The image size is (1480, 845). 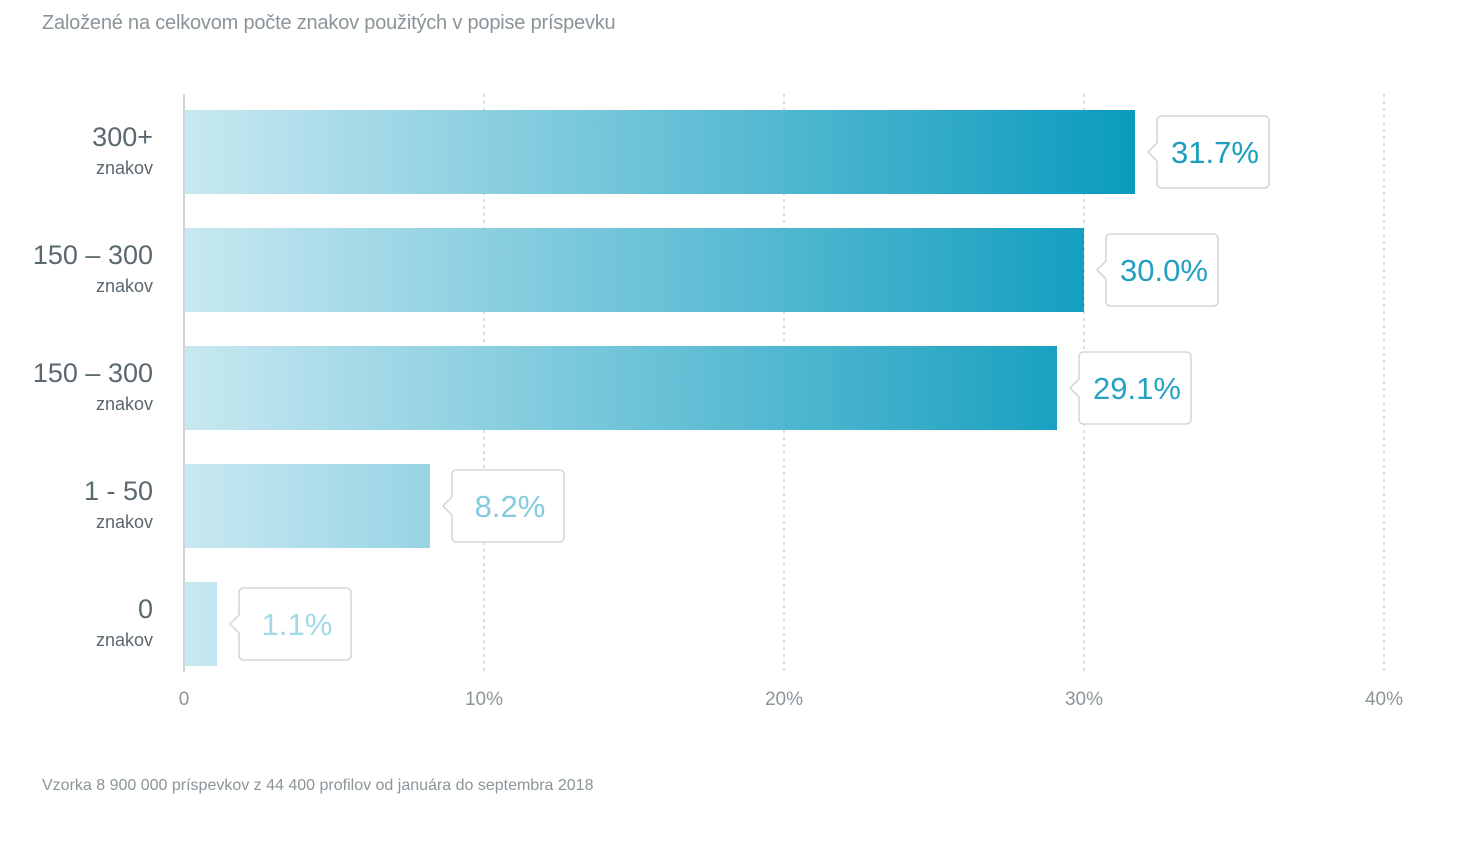 I want to click on value-label: 1.1%, so click(x=297, y=624).